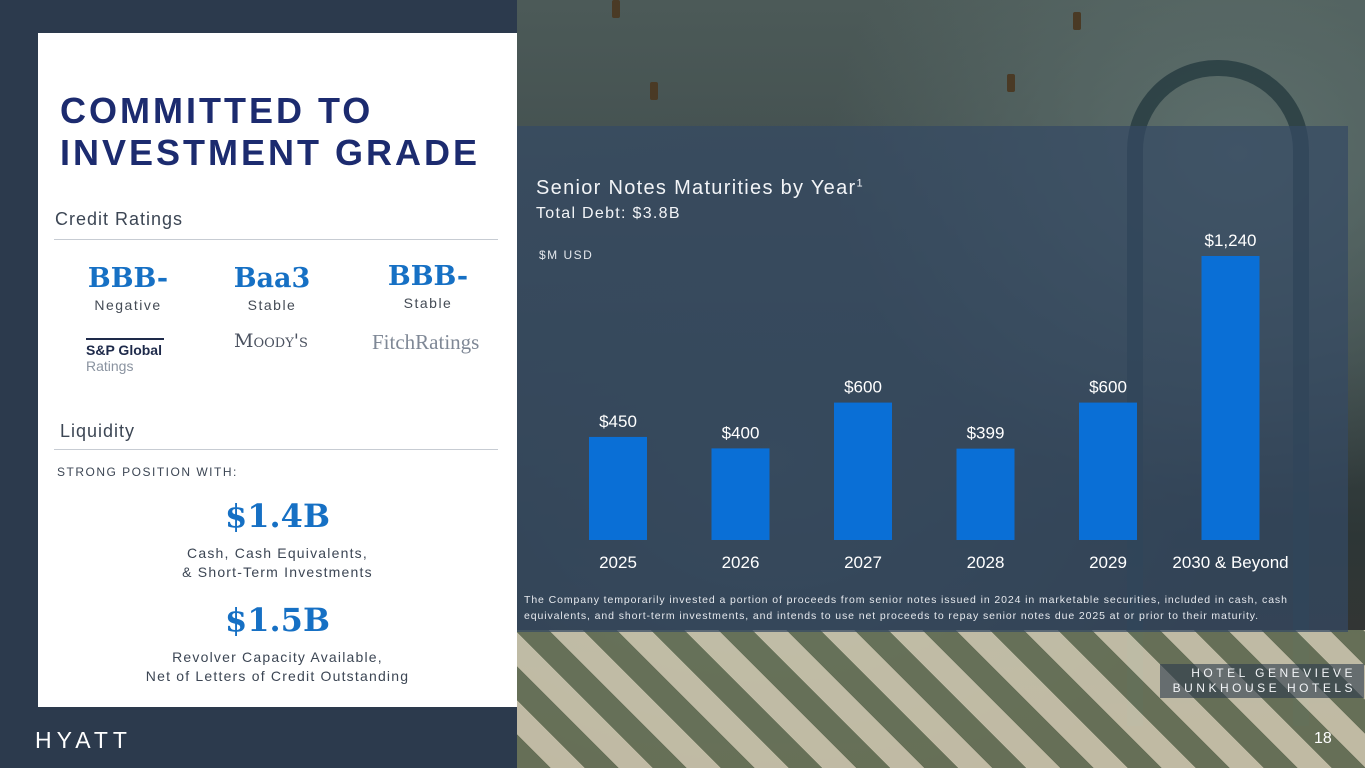 This screenshot has width=1365, height=768. Describe the element at coordinates (618, 488) in the screenshot. I see `bar-2025` at that location.